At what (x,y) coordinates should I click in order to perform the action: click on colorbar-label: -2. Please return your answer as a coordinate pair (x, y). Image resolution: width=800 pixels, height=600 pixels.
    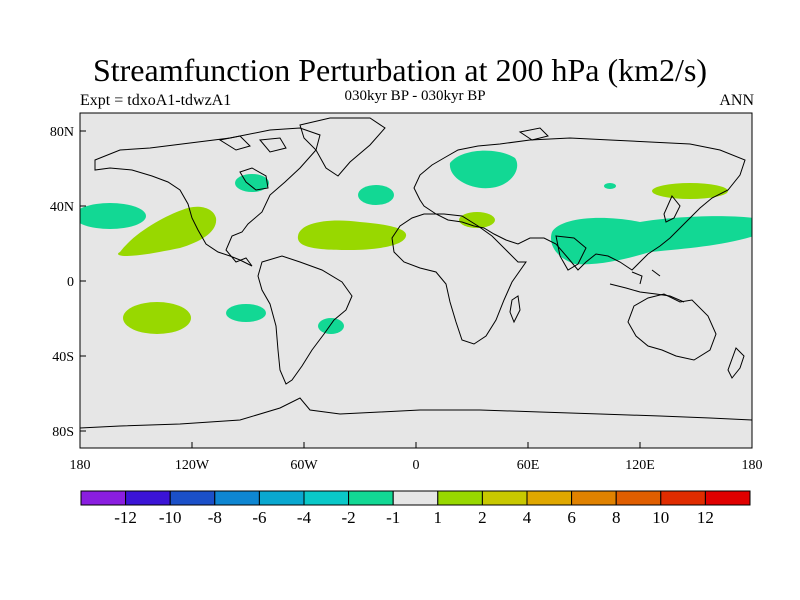
    Looking at the image, I should click on (349, 517).